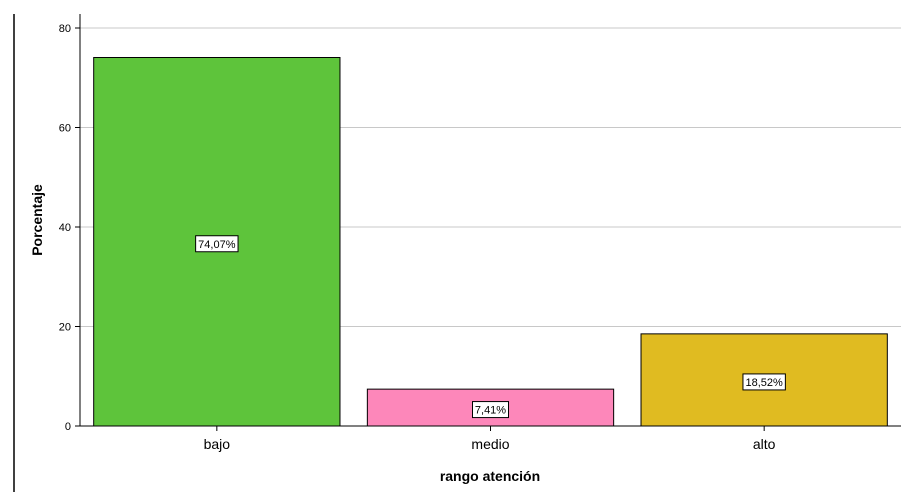 The image size is (901, 494). I want to click on y-axis-title: Porcentaje, so click(37, 220).